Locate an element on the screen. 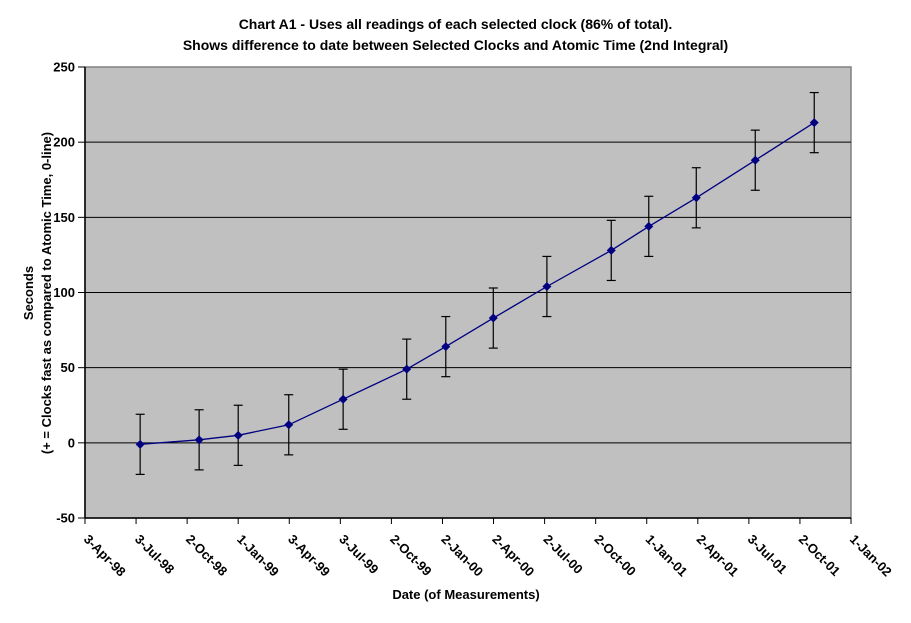 The width and height of the screenshot is (911, 623). x-tick-label: 3-Jul-99 is located at coordinates (358, 554).